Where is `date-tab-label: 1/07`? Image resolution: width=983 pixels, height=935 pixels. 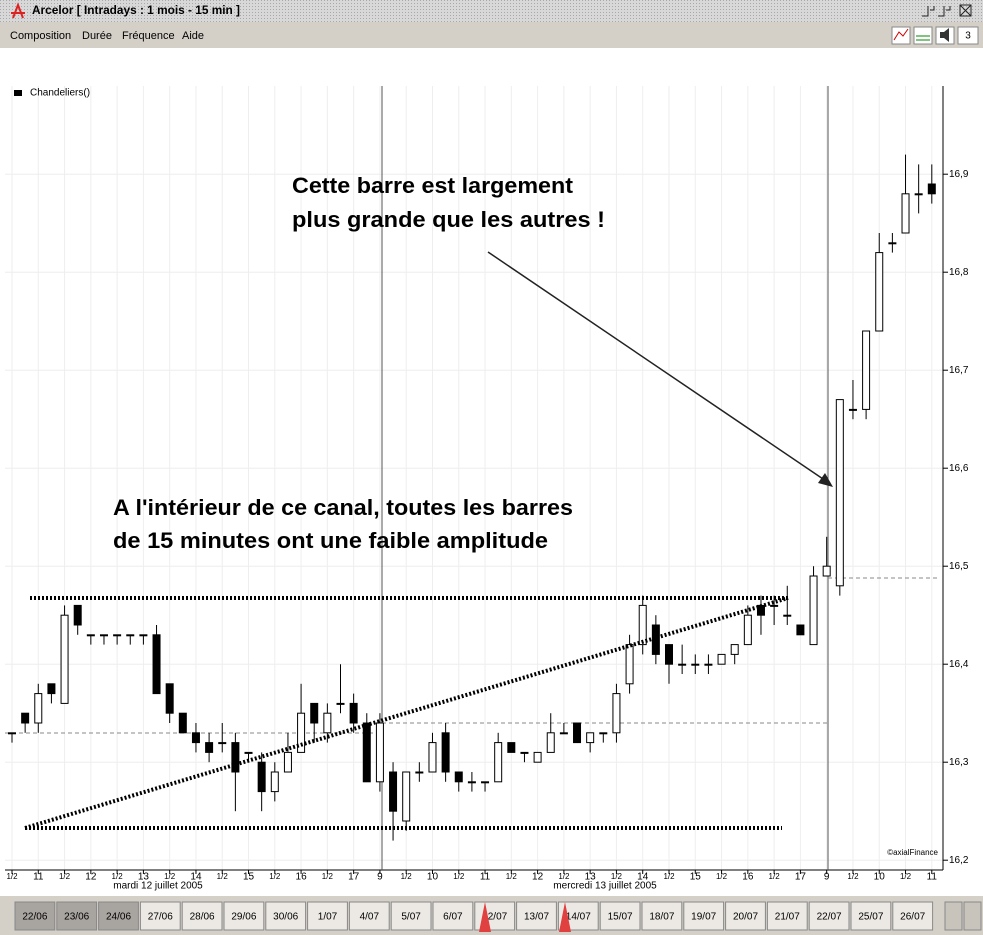 date-tab-label: 1/07 is located at coordinates (328, 917).